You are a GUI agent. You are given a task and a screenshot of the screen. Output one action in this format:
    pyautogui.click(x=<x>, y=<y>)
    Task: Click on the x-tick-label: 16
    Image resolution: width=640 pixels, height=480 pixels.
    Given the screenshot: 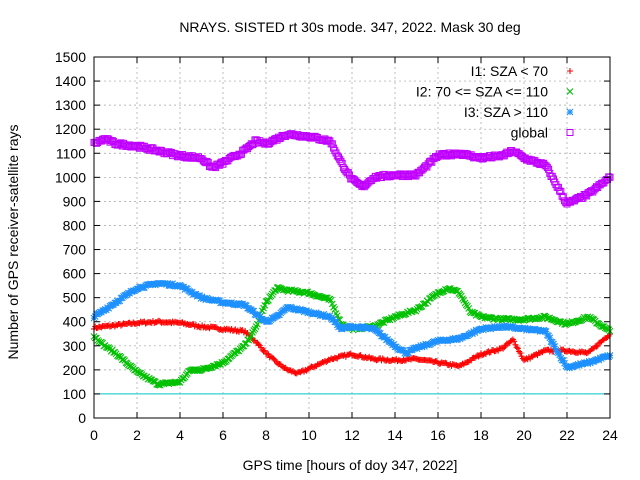 What is the action you would take?
    pyautogui.click(x=438, y=435)
    